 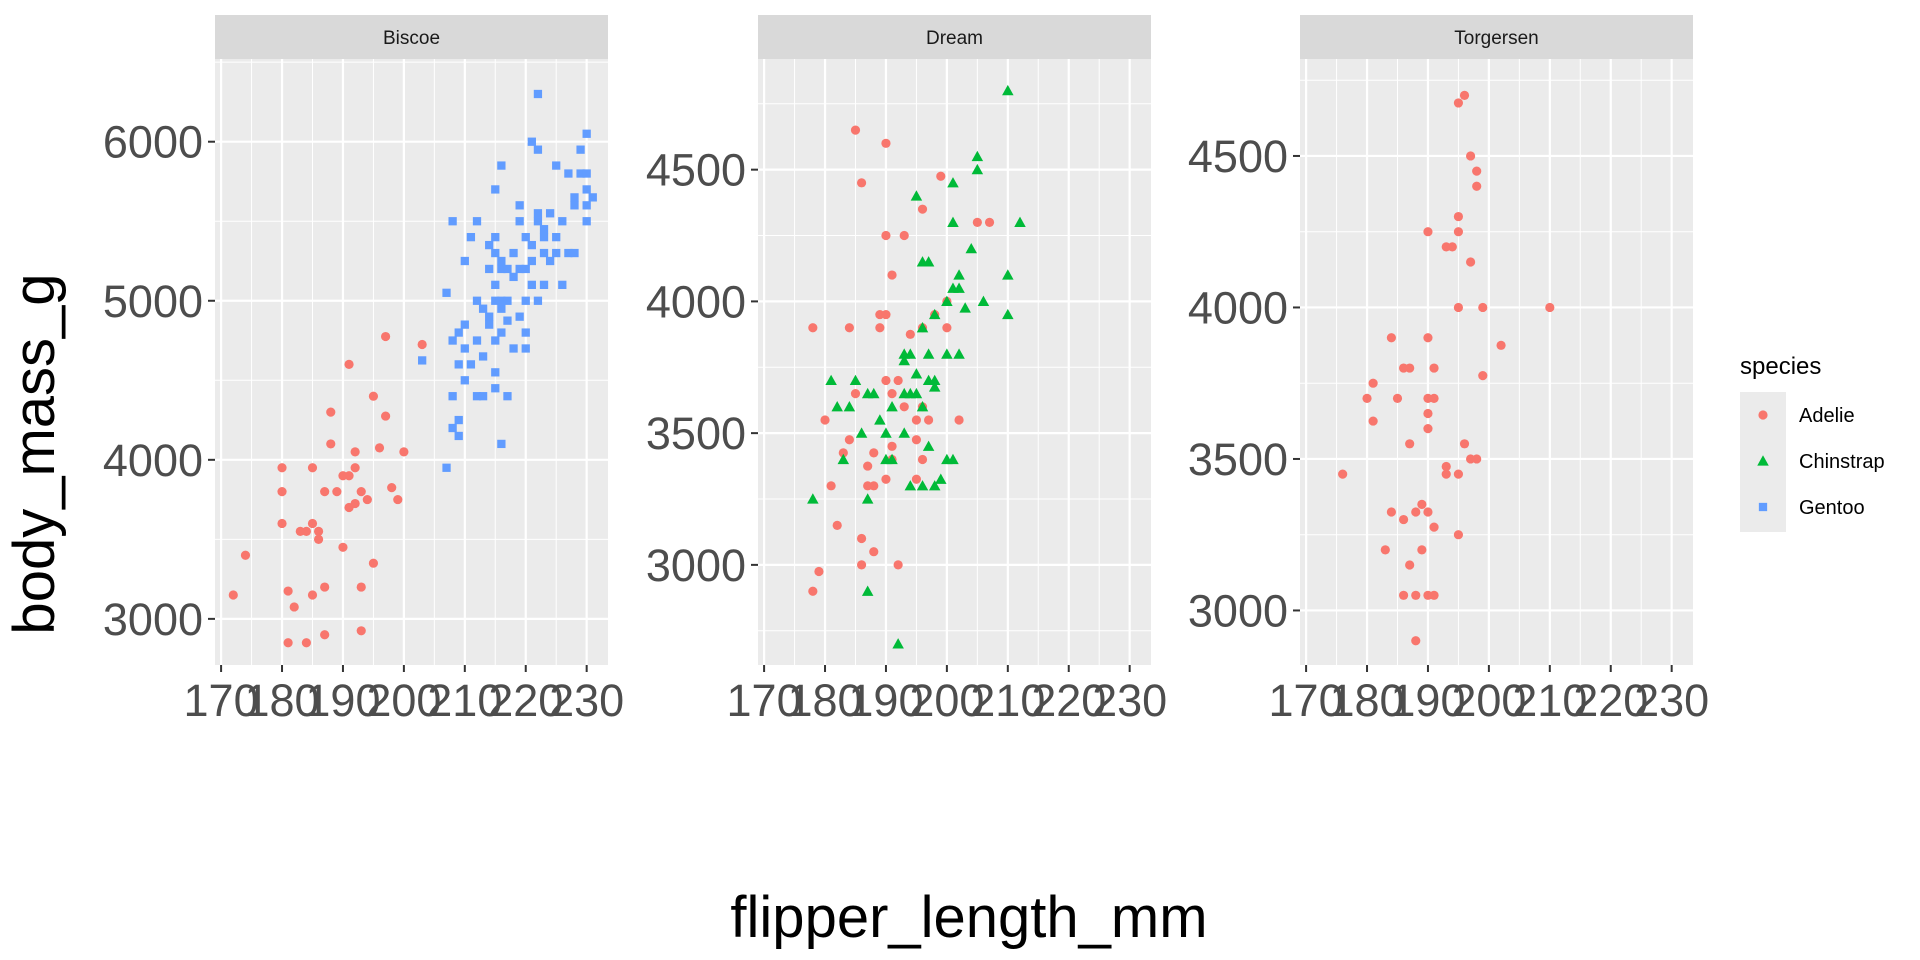 I want to click on x-tick-label: 170, so click(x=1306, y=700).